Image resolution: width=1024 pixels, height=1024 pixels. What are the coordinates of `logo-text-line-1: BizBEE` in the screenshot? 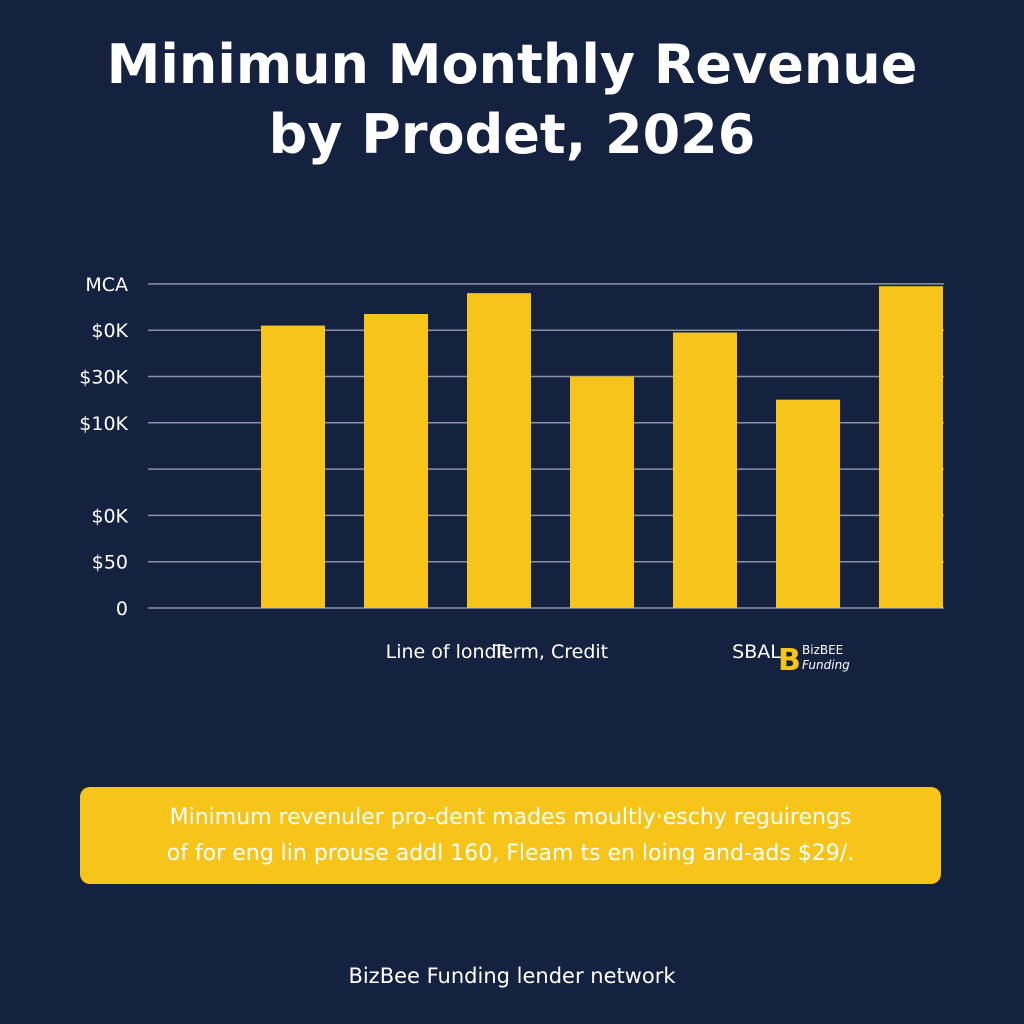 It's located at (822, 650).